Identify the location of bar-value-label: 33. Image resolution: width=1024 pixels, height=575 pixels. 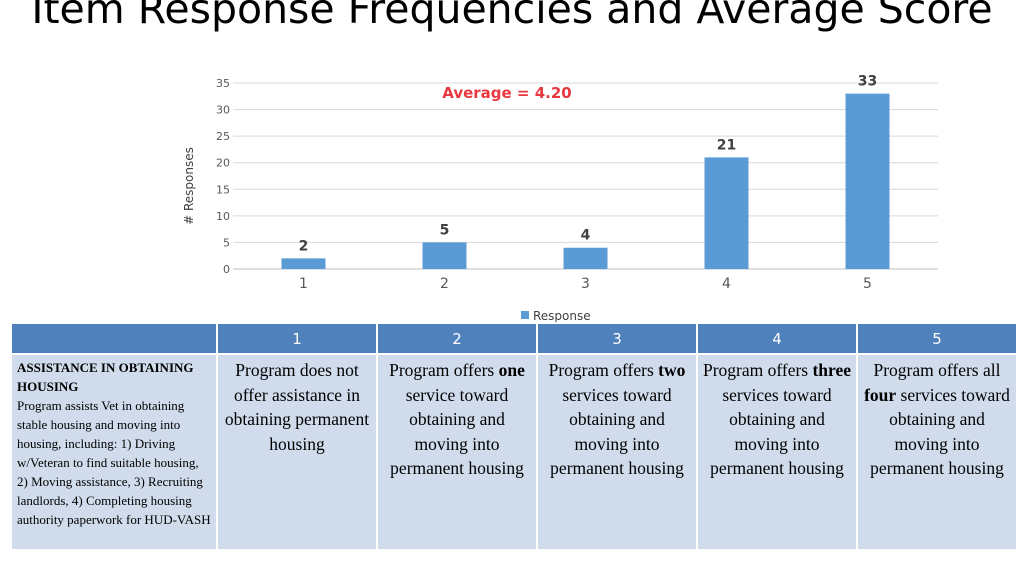
(867, 82).